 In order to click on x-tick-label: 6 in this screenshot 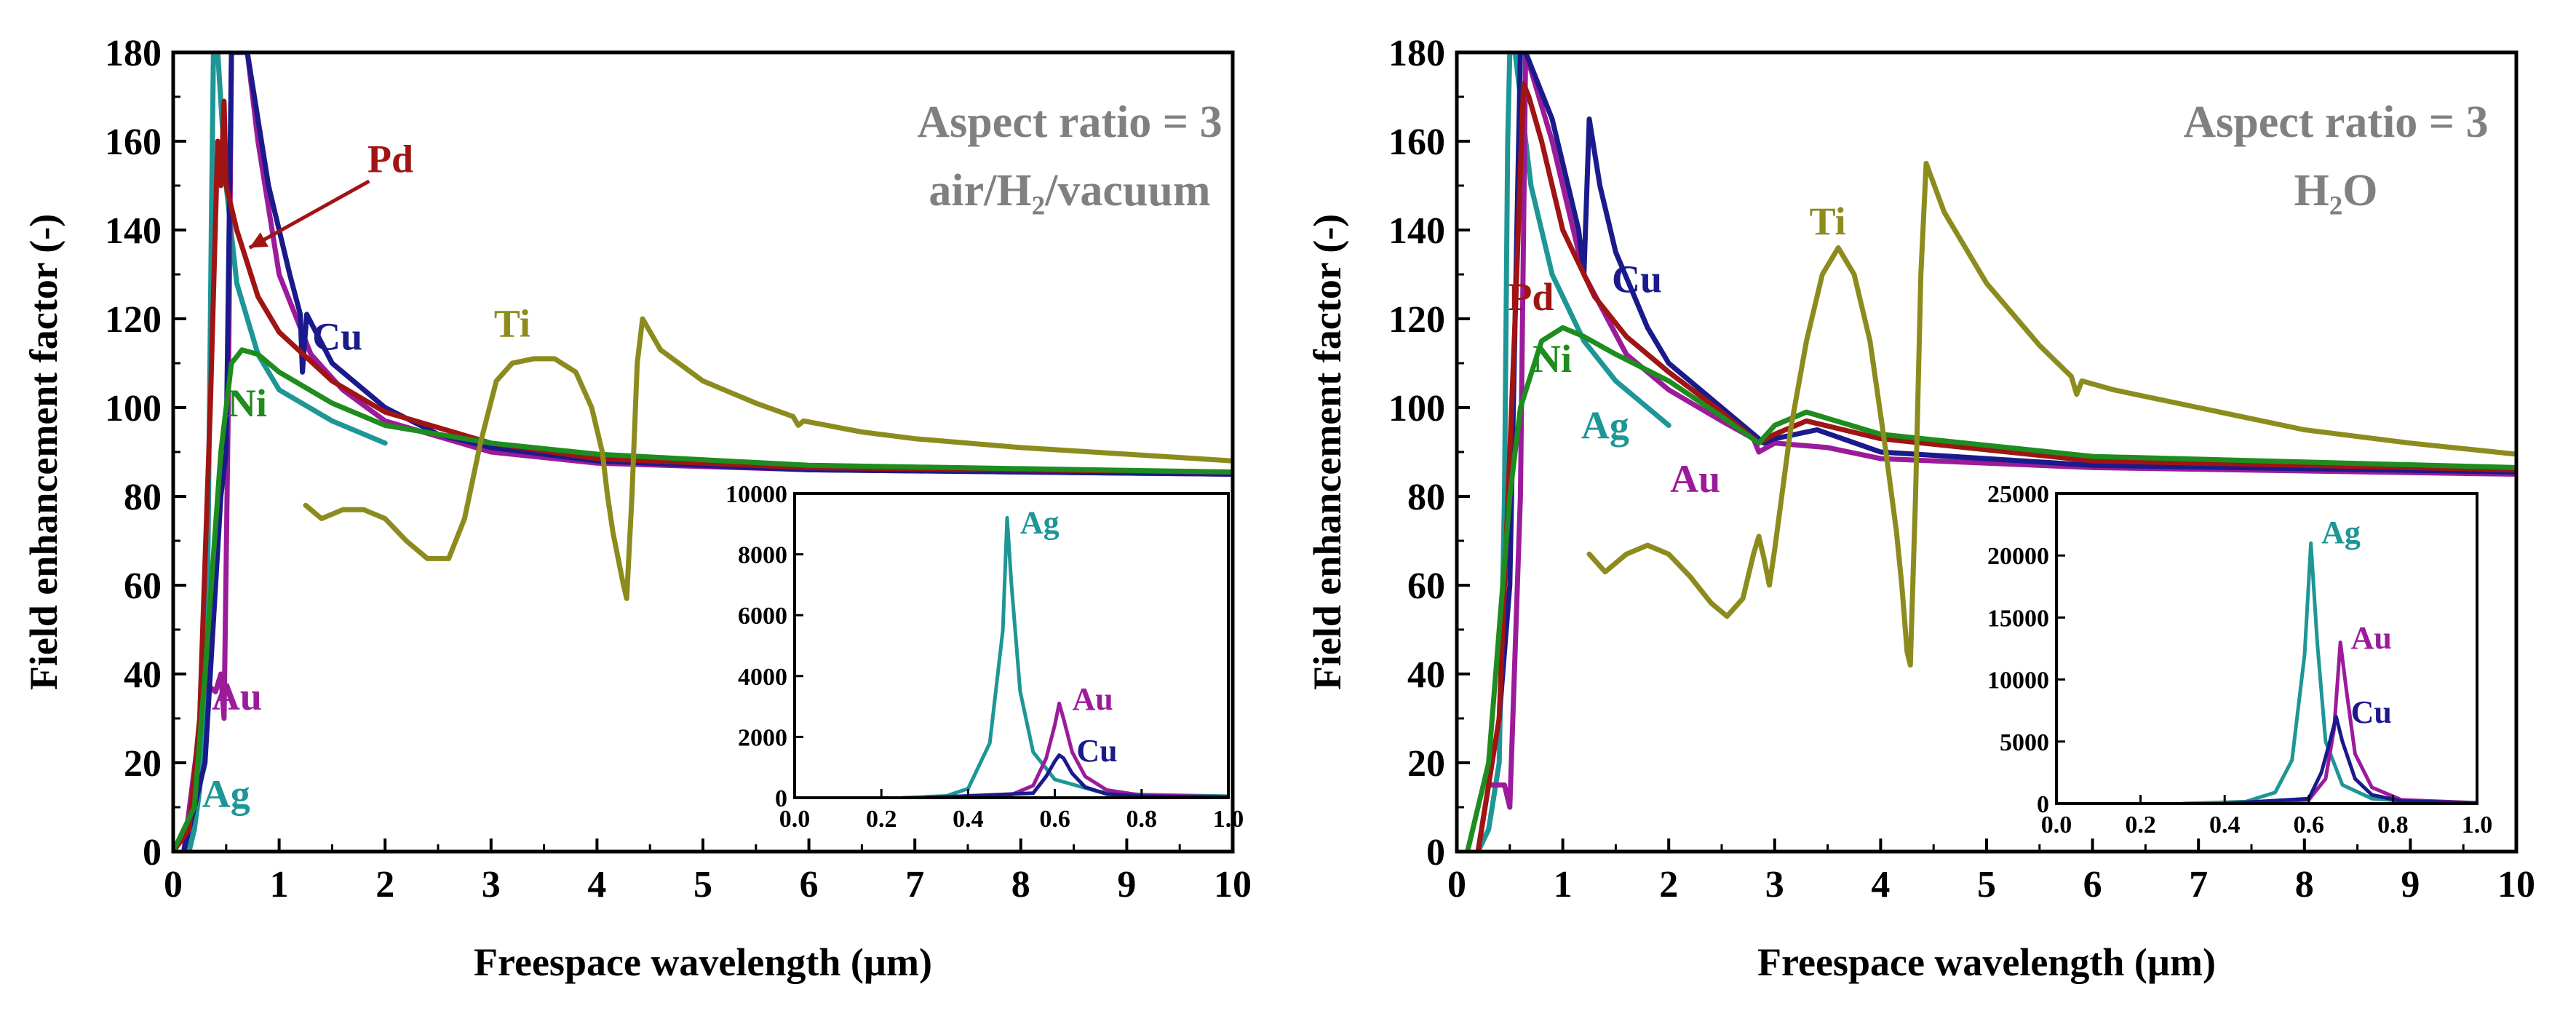, I will do `click(2092, 884)`.